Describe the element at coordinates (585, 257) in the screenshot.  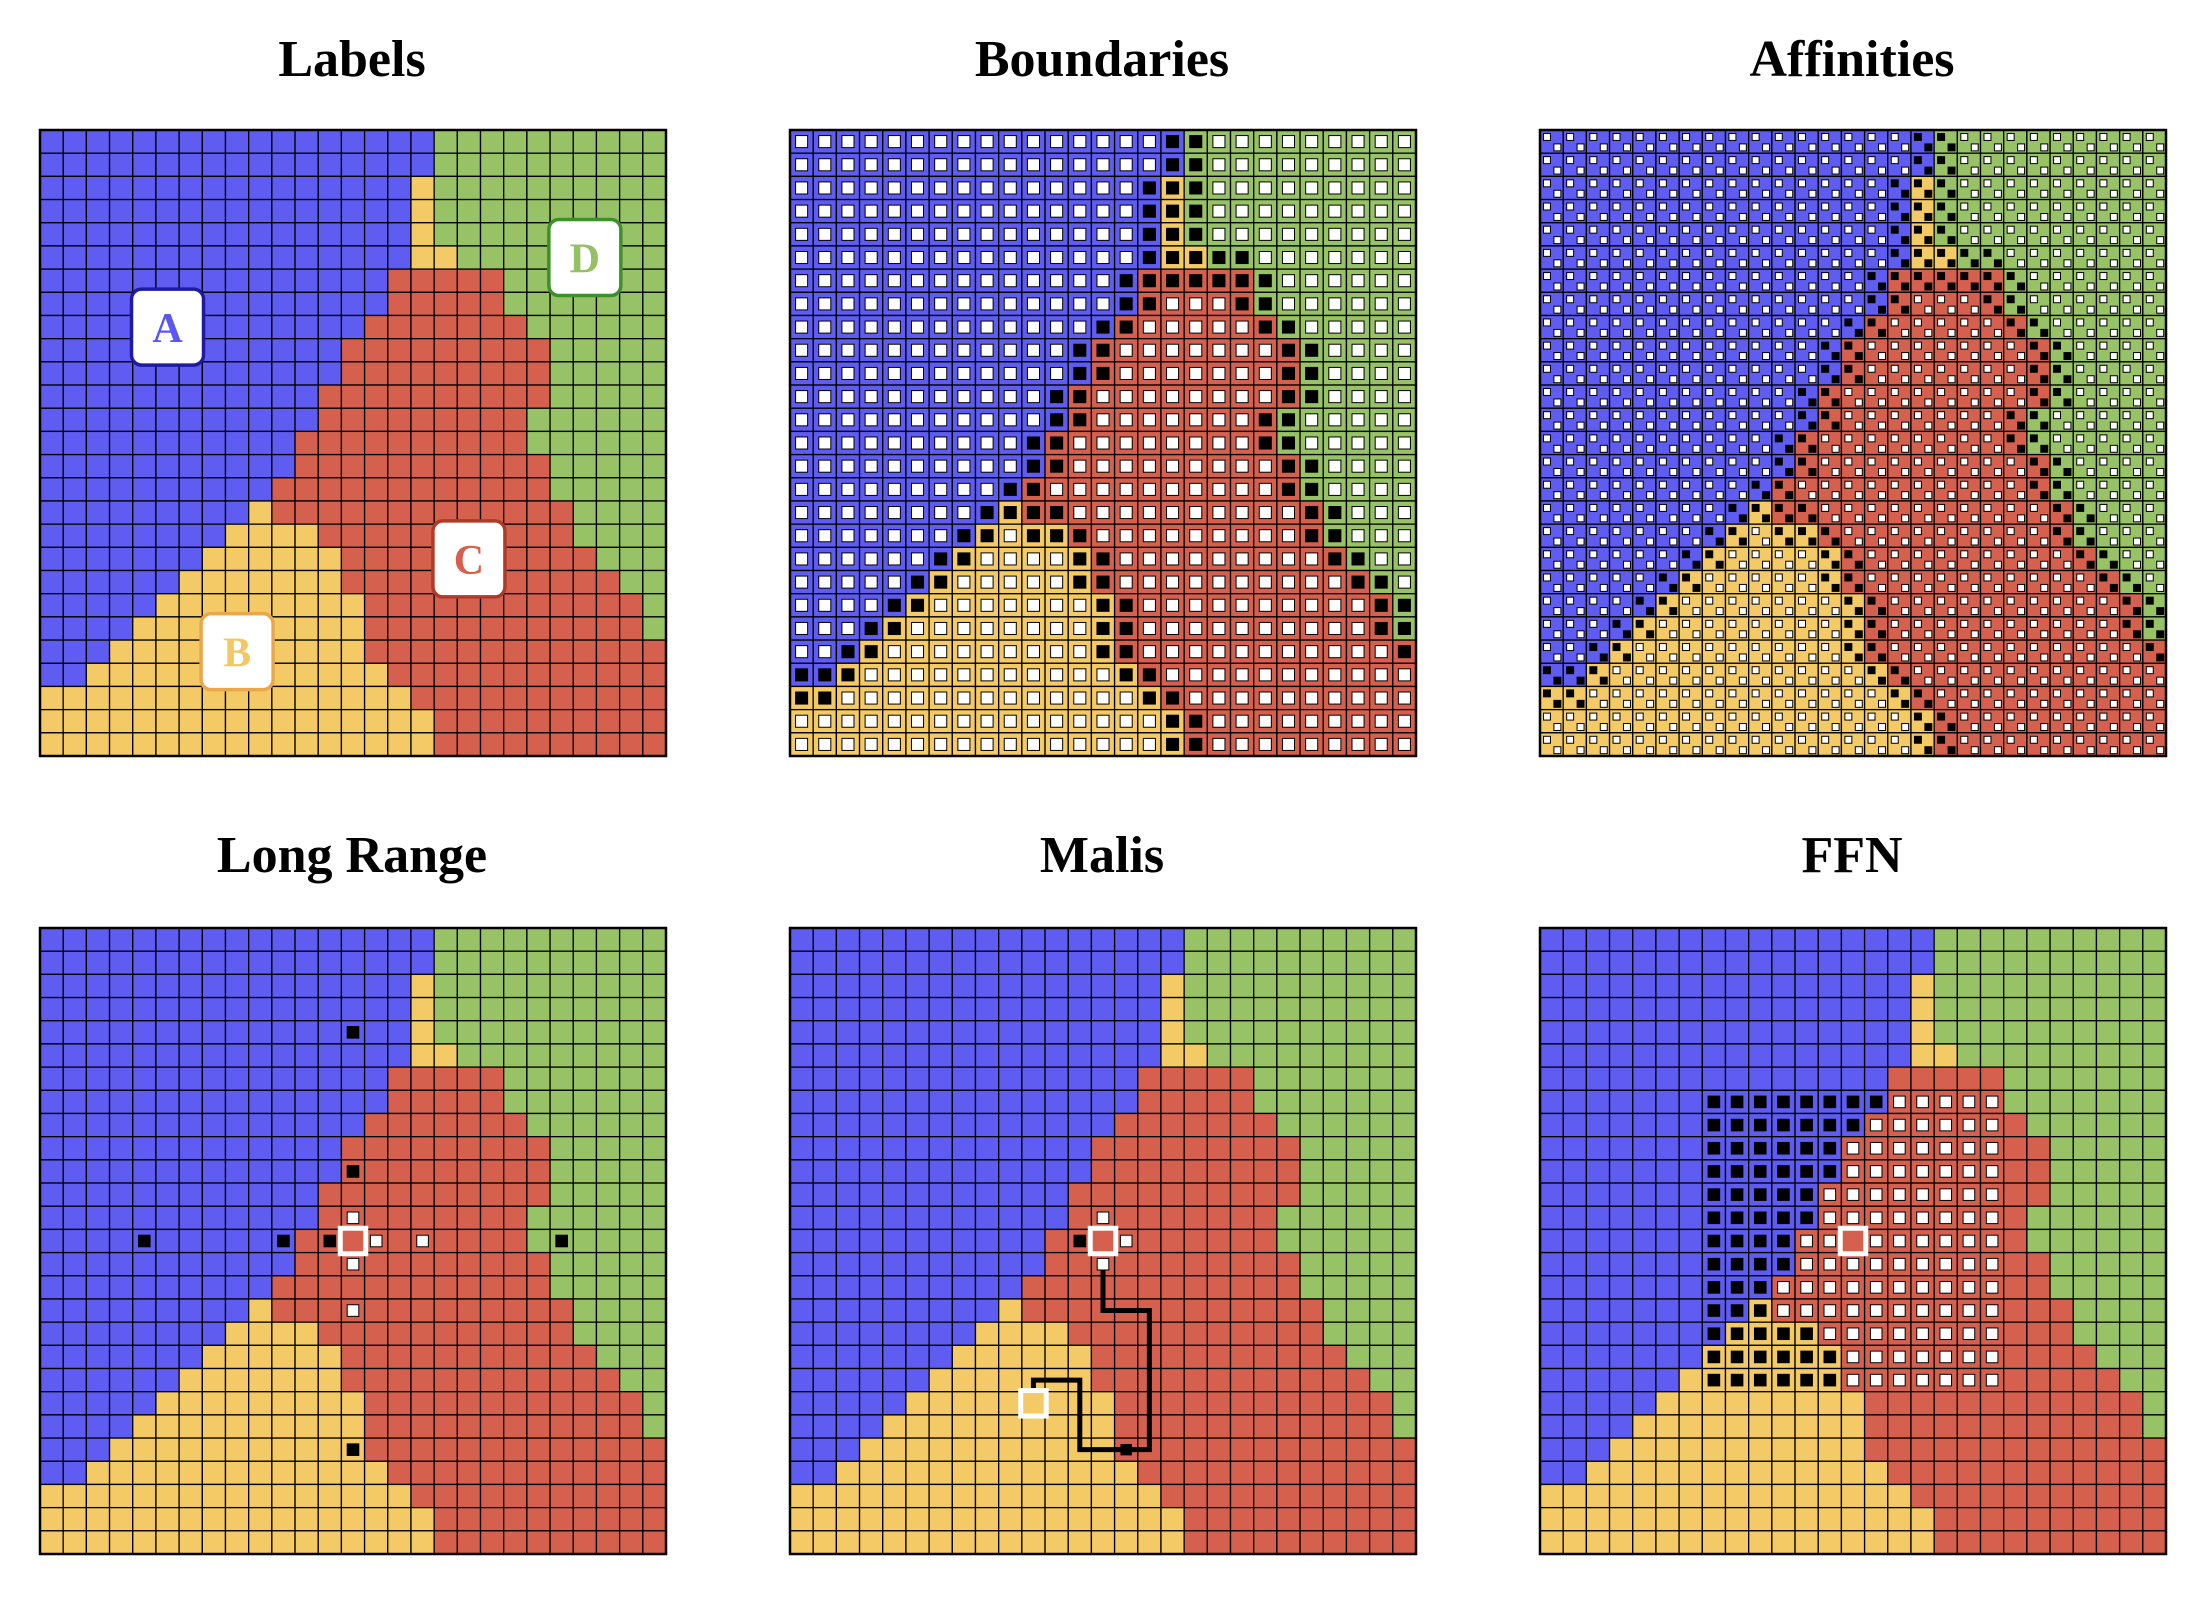
I see `region-label-box` at that location.